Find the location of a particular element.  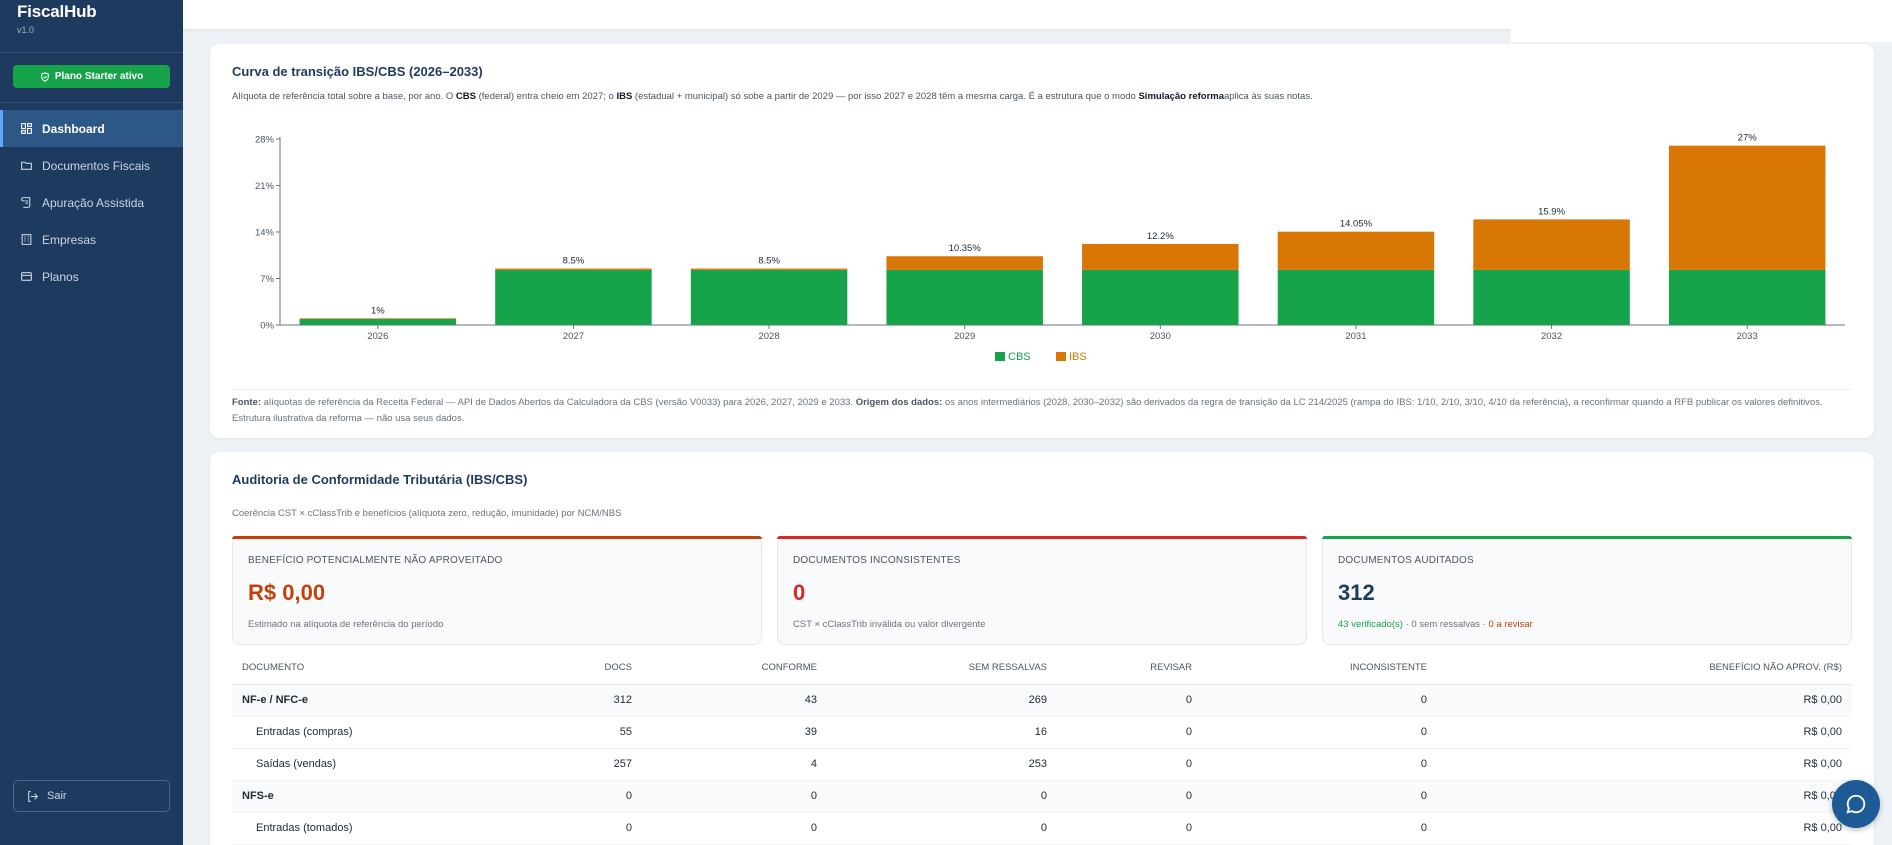

dashboard-icon is located at coordinates (26, 128).